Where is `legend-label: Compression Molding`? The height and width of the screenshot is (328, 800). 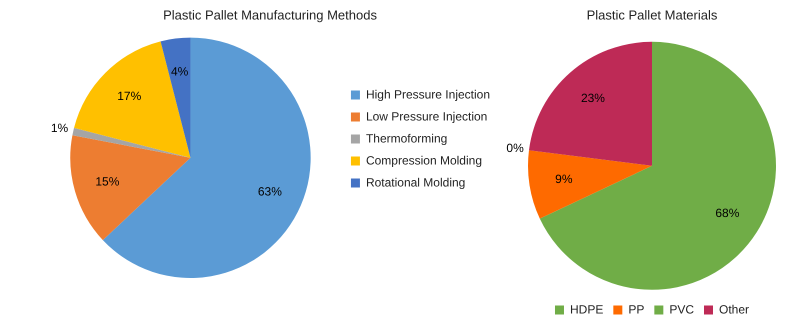
legend-label: Compression Molding is located at coordinates (424, 160).